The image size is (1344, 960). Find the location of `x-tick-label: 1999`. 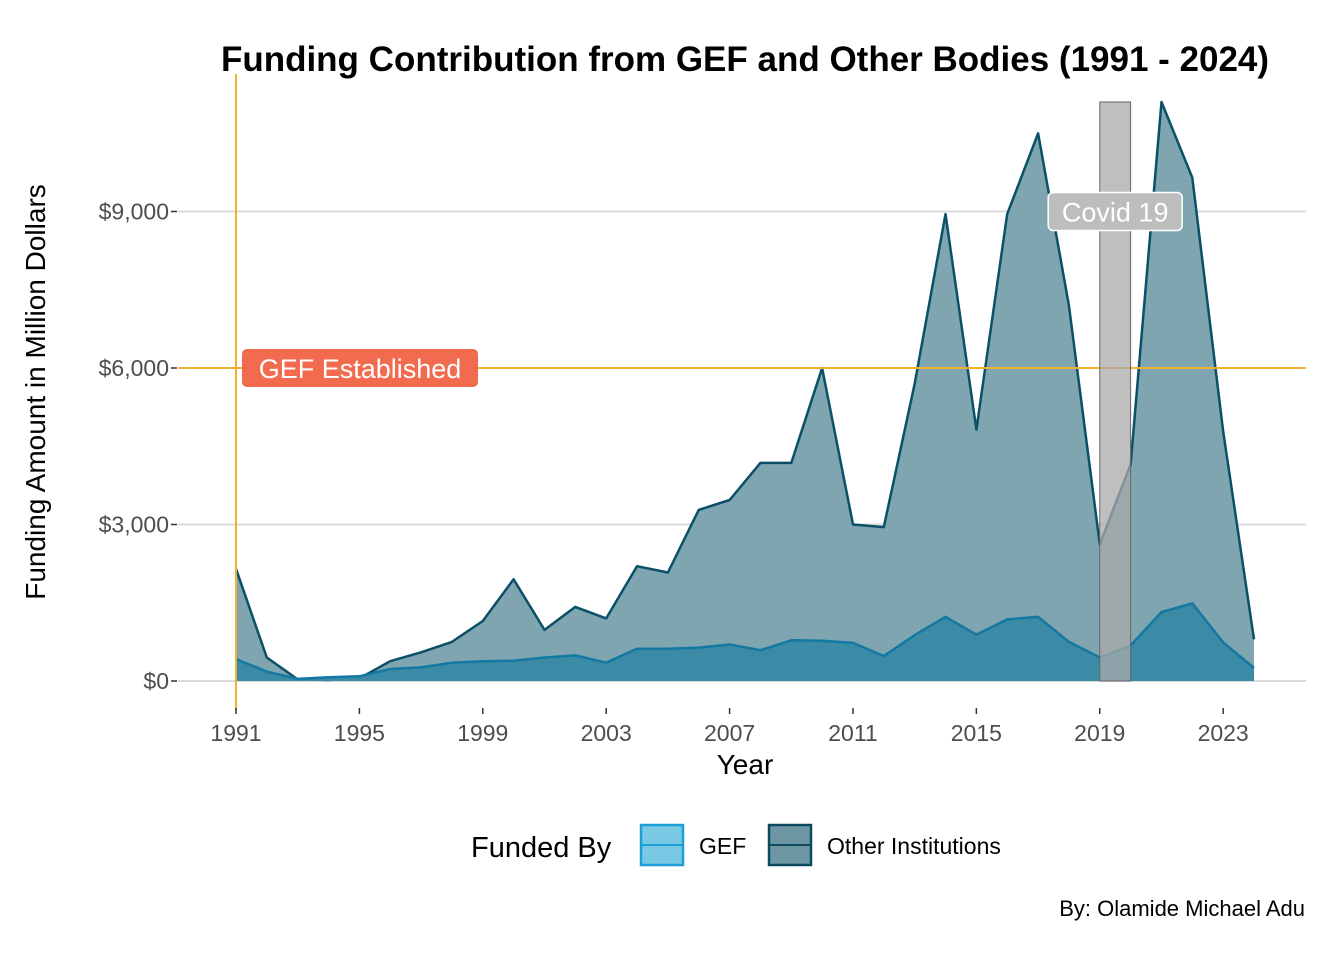

x-tick-label: 1999 is located at coordinates (482, 733).